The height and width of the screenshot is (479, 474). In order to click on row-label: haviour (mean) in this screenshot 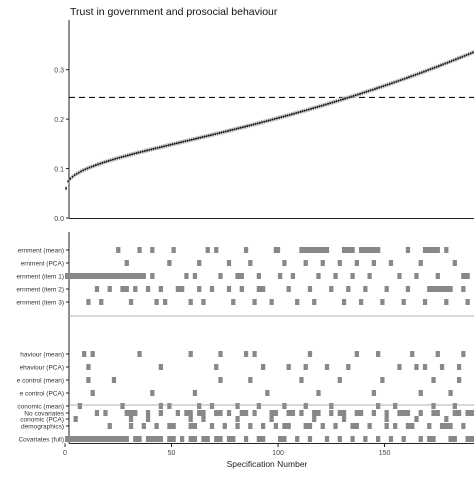, I will do `click(42, 355)`.